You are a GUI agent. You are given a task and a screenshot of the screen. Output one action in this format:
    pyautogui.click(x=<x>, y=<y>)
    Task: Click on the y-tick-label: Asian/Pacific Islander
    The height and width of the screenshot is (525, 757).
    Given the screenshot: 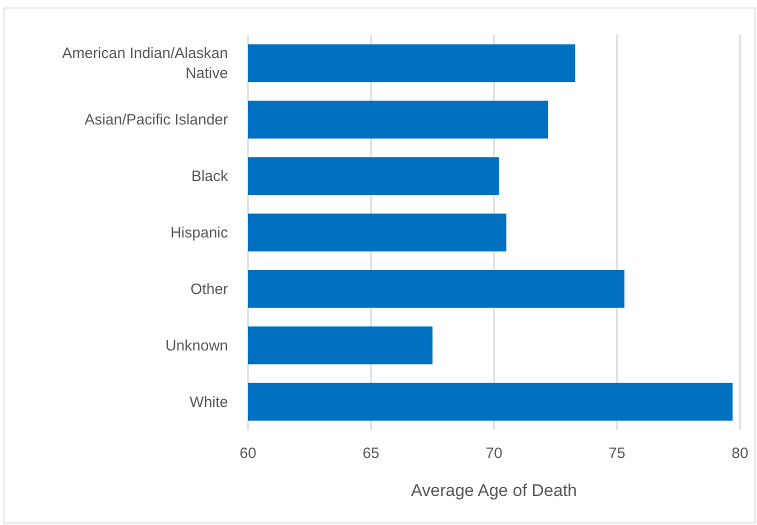 What is the action you would take?
    pyautogui.click(x=156, y=120)
    